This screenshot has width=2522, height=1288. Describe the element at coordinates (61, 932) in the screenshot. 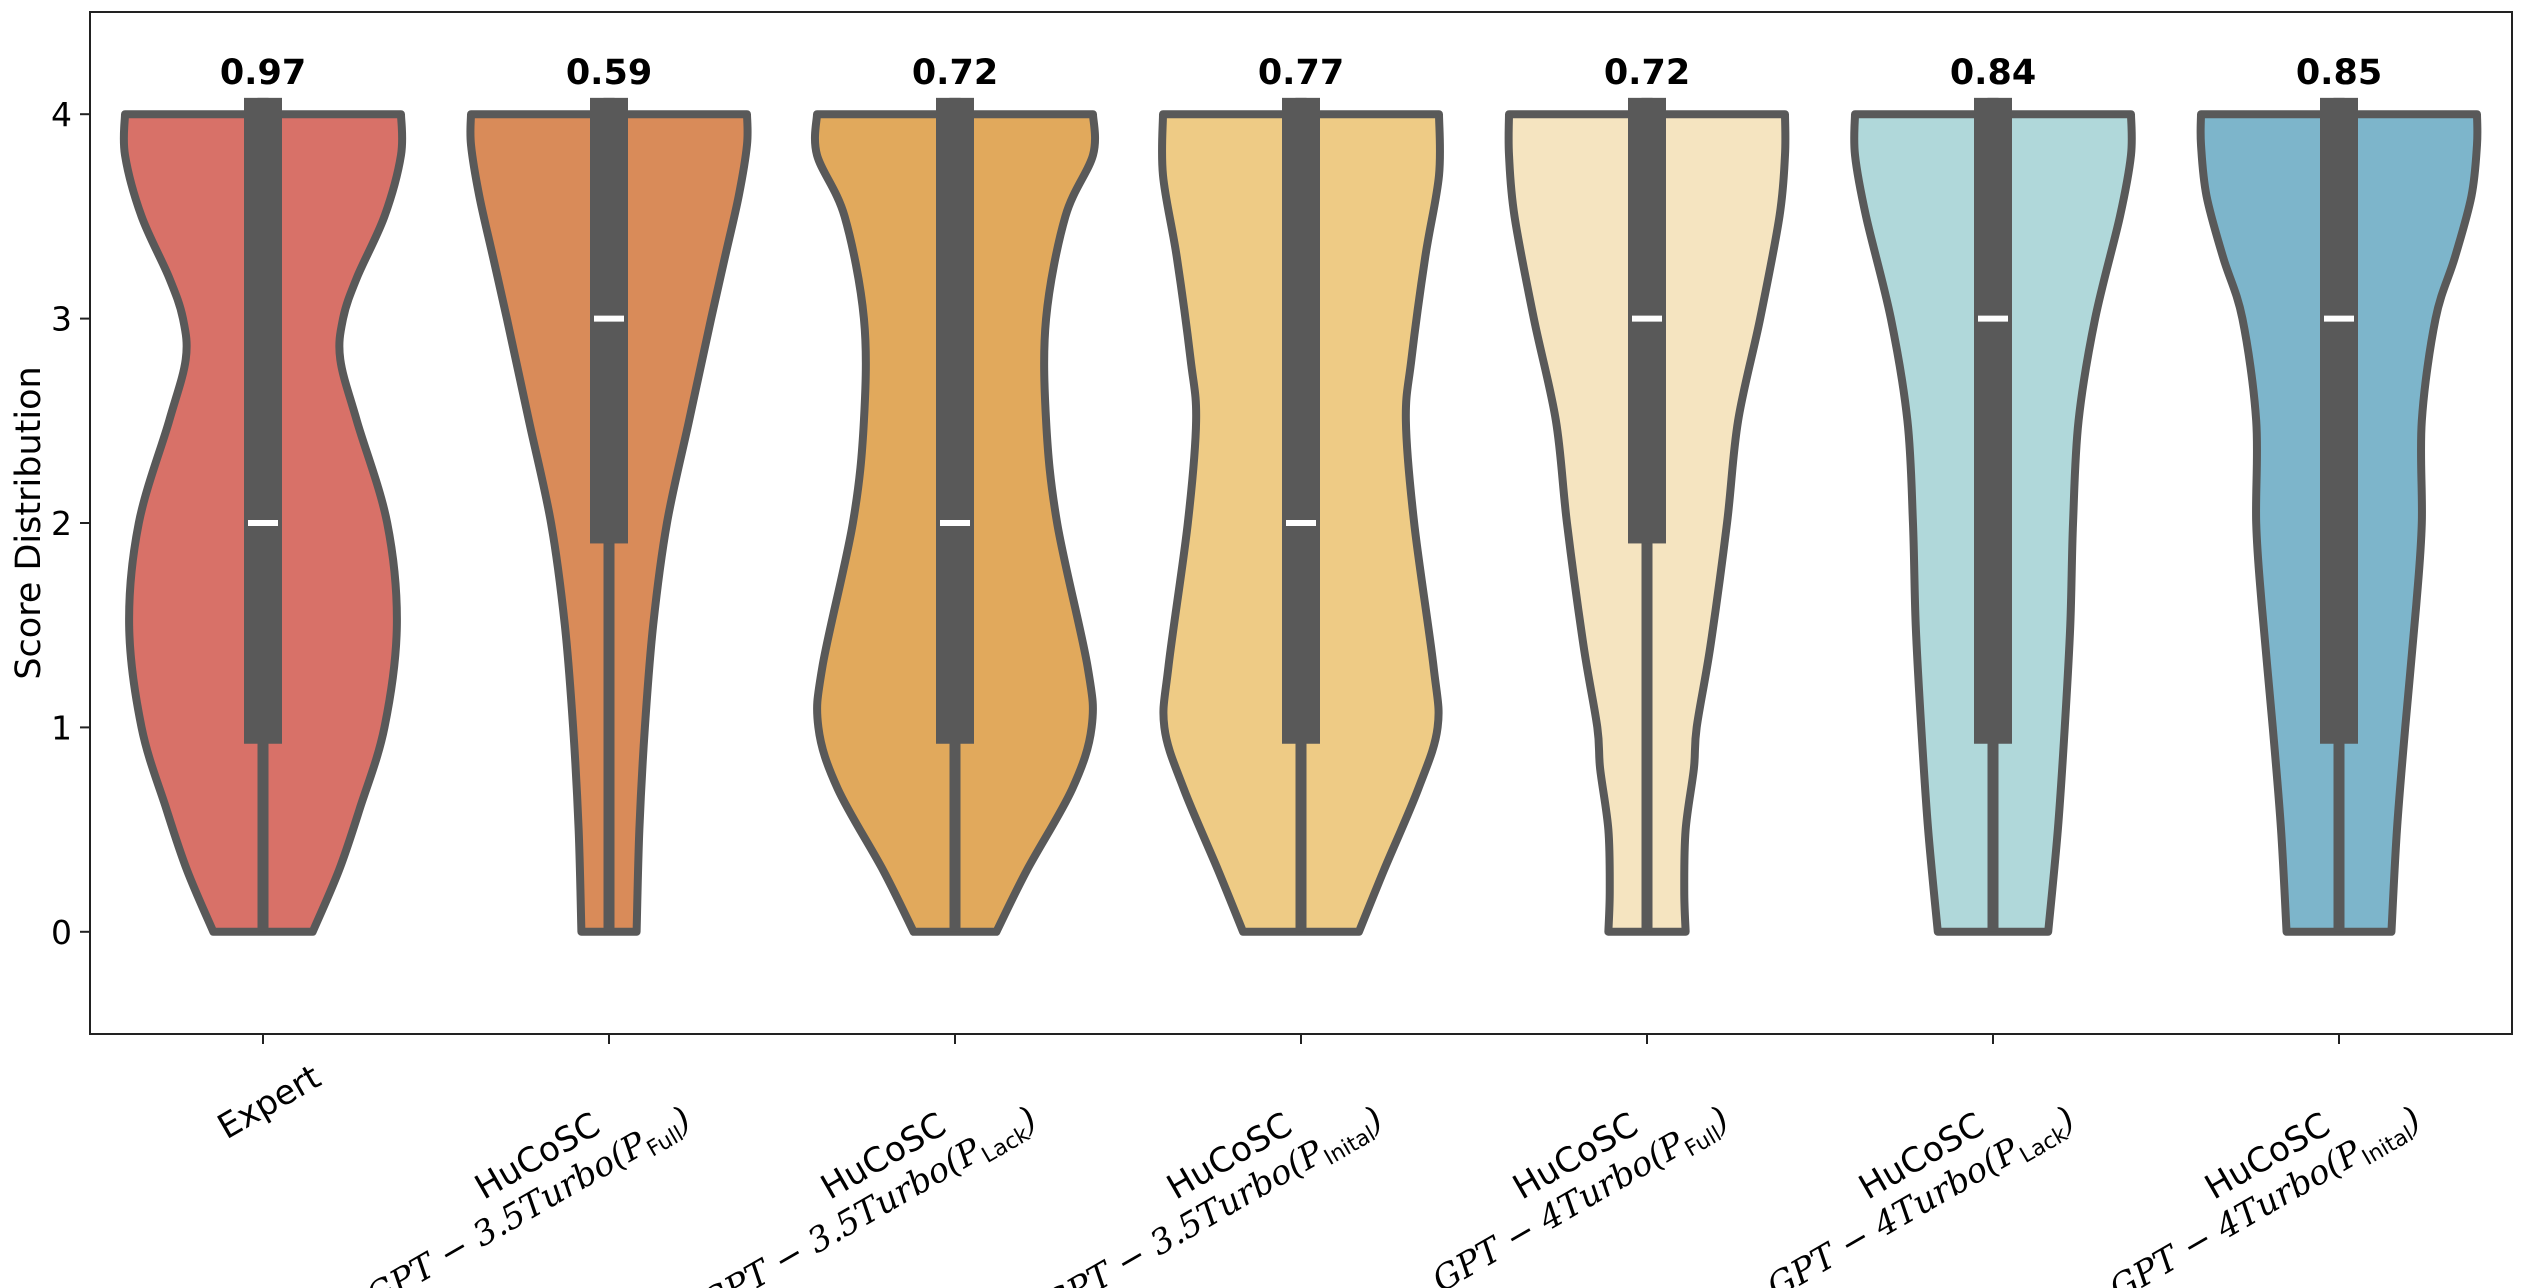

I see `y-tick-label: 0` at that location.